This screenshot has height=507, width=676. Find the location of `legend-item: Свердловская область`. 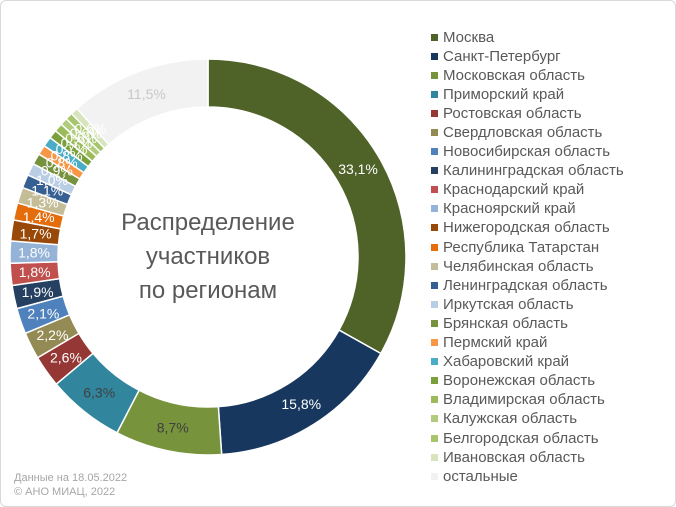

legend-item: Свердловская область is located at coordinates (527, 132).